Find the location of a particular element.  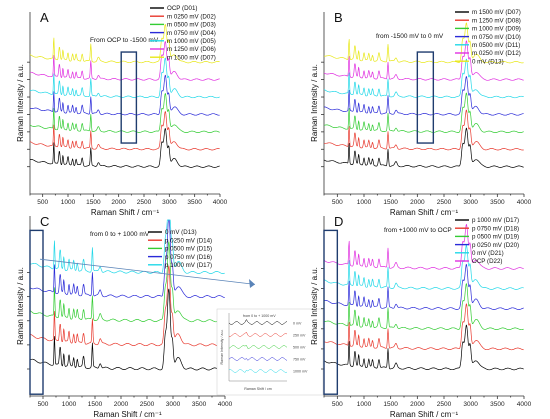

trend-arrowhead is located at coordinates (252, 283).